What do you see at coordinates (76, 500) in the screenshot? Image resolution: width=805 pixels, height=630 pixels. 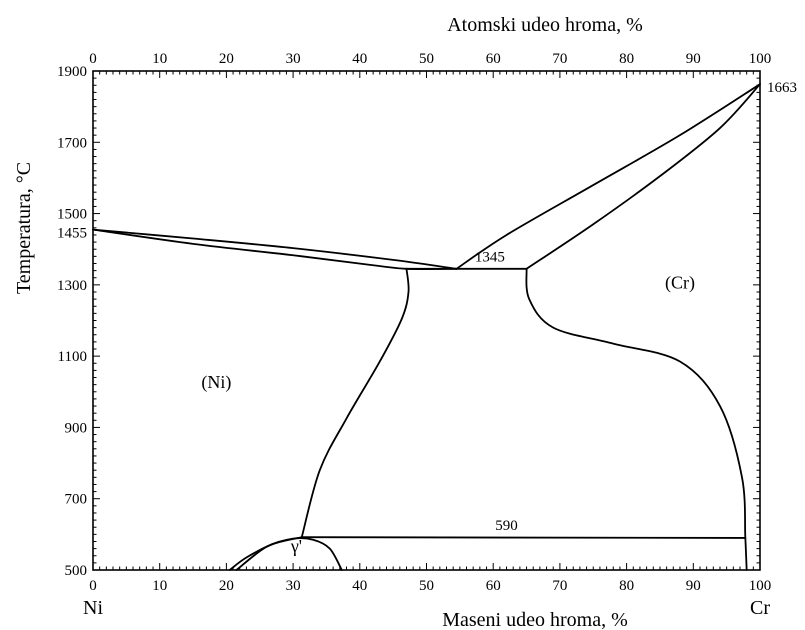 I see `y-tick-label: 700` at bounding box center [76, 500].